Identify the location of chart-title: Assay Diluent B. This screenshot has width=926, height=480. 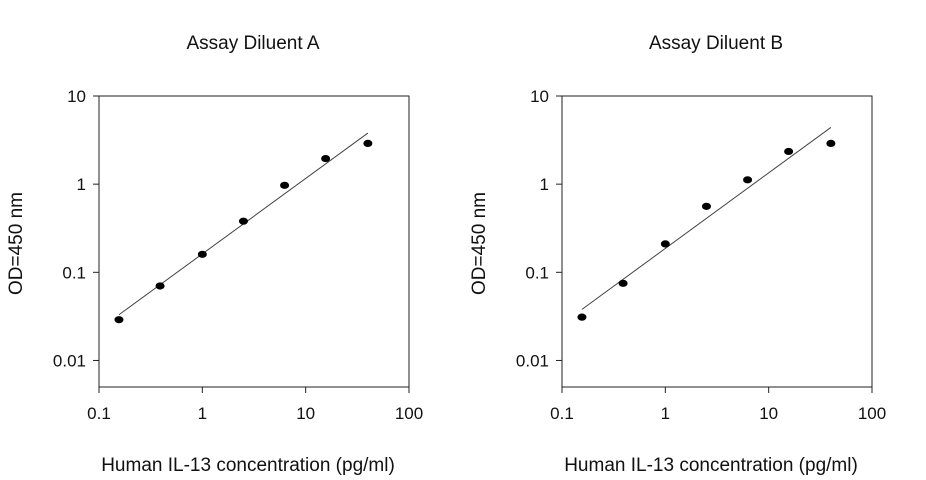
(716, 43).